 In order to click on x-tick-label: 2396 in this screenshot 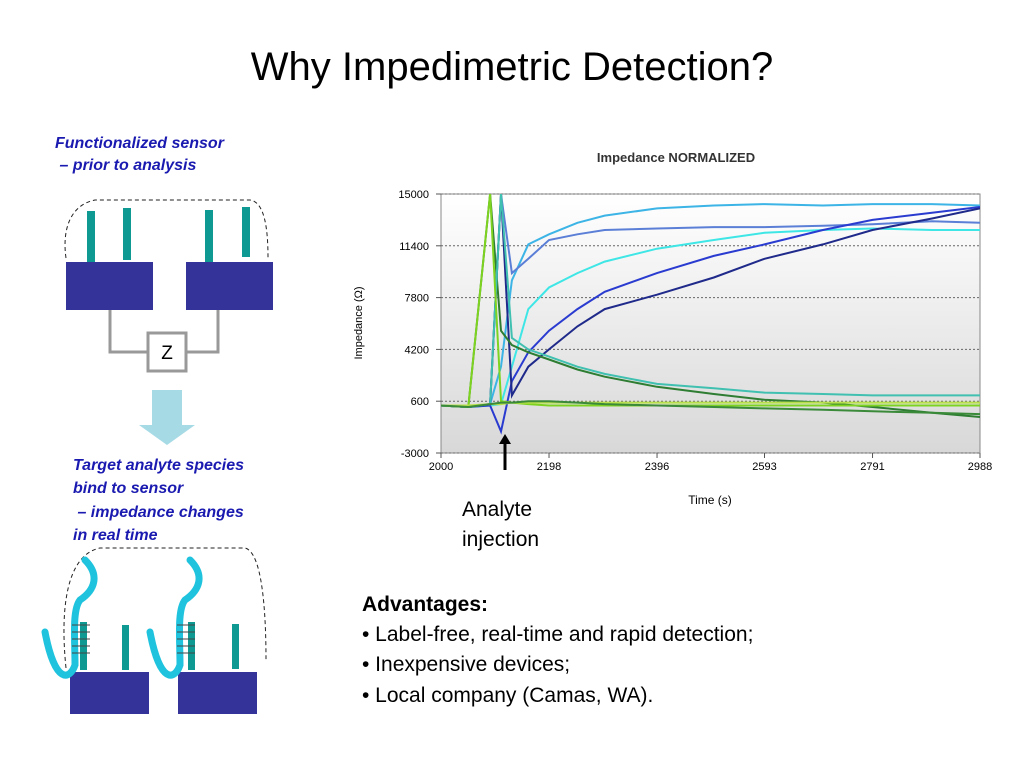, I will do `click(657, 467)`.